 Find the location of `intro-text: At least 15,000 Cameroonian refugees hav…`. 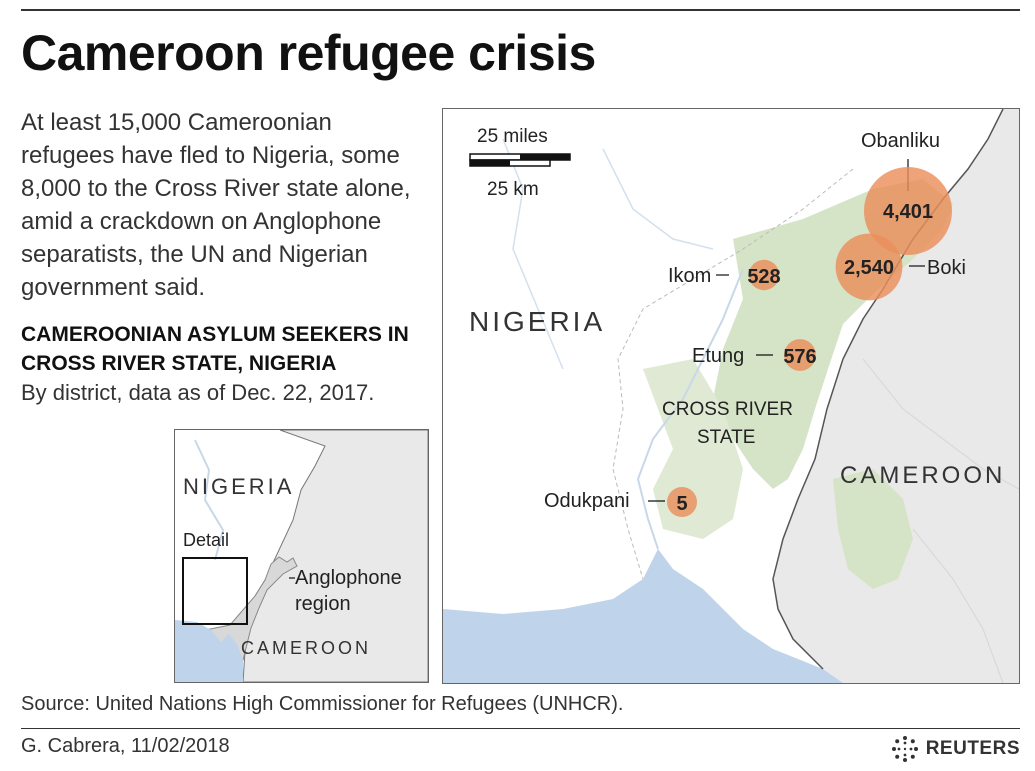

intro-text: At least 15,000 Cameroonian refugees hav… is located at coordinates (216, 205).